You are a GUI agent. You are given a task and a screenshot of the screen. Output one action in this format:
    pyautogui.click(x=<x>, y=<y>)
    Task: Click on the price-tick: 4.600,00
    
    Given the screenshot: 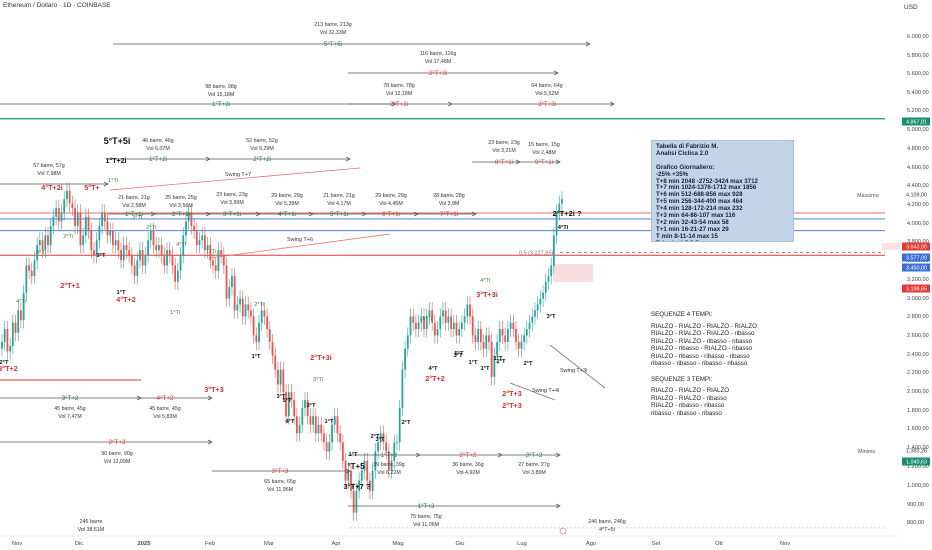 What is the action you would take?
    pyautogui.click(x=918, y=168)
    